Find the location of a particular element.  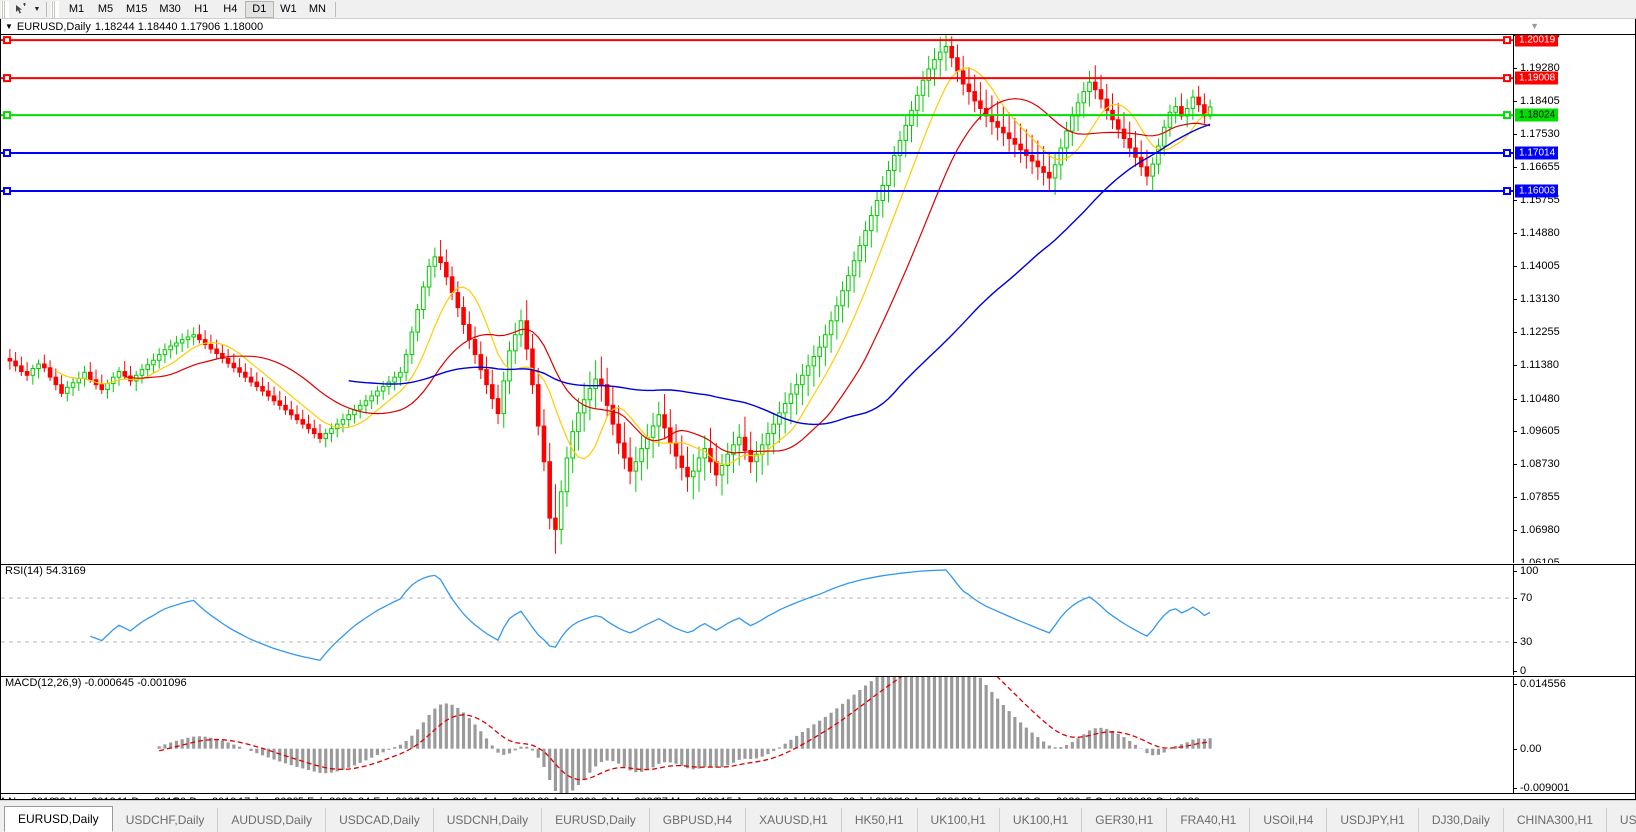

caret-down-icon: ▼ is located at coordinates (9, 26).